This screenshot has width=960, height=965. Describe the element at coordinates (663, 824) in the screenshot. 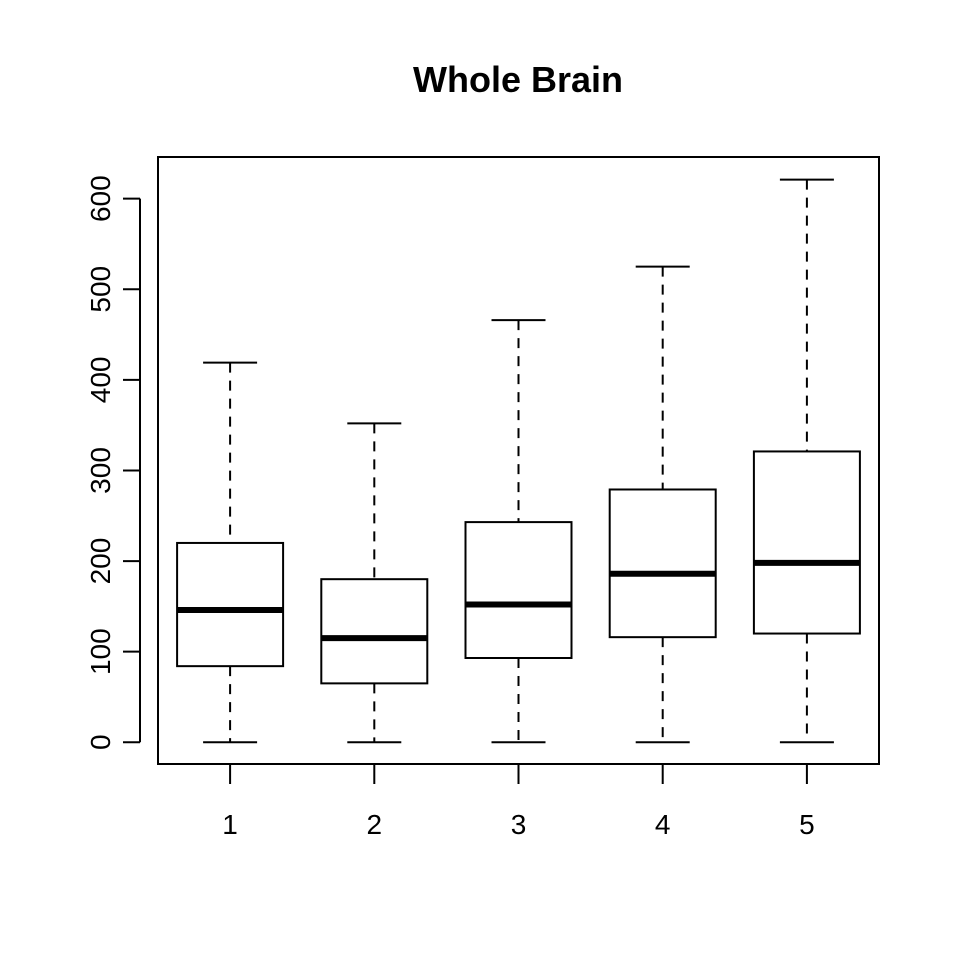

I see `x-tick-label: 4` at that location.